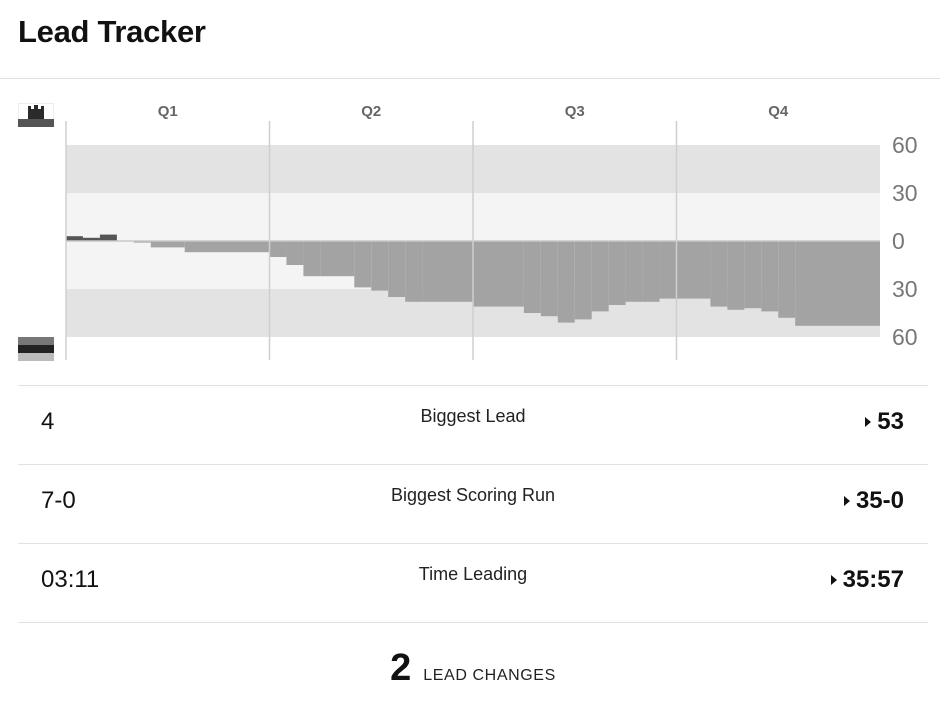 This screenshot has height=708, width=940. Describe the element at coordinates (898, 241) in the screenshot. I see `y-tick-label: 0` at that location.